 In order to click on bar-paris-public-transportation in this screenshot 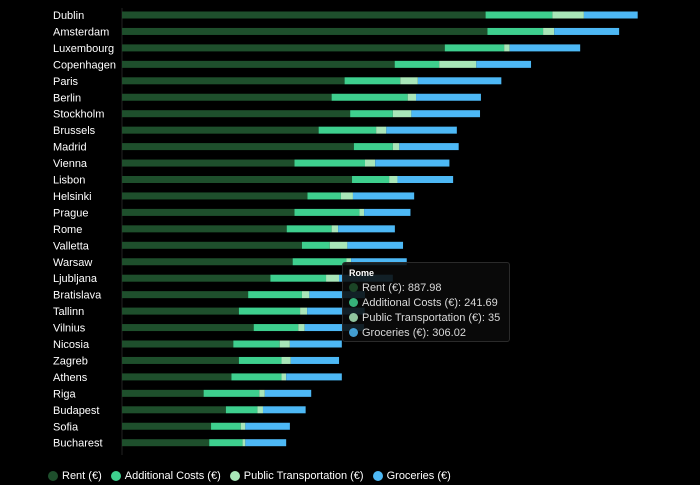, I will do `click(409, 81)`.